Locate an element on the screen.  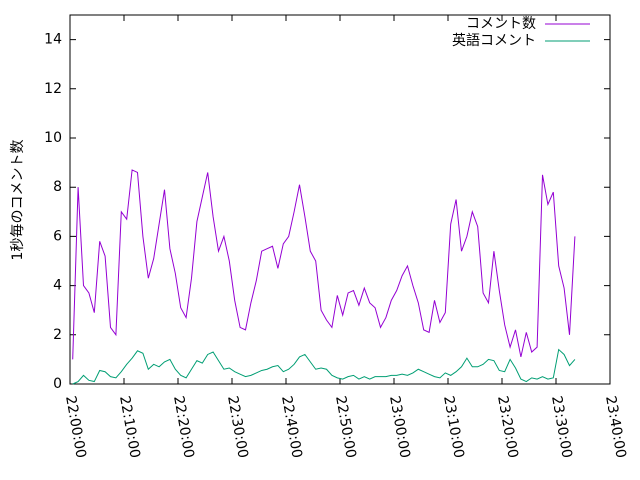
x-tick-label: 23:10:00 is located at coordinates (453, 427).